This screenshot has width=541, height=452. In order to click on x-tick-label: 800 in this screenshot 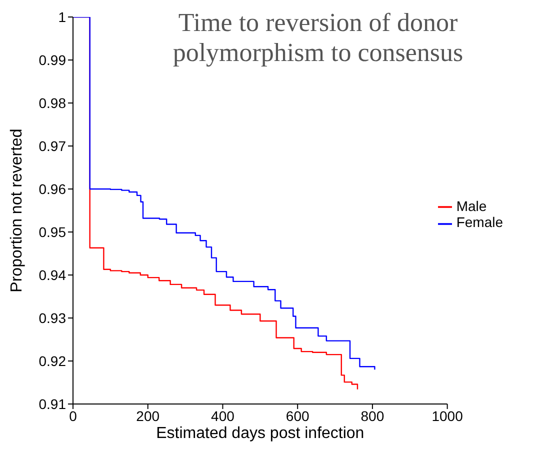, I will do `click(372, 416)`.